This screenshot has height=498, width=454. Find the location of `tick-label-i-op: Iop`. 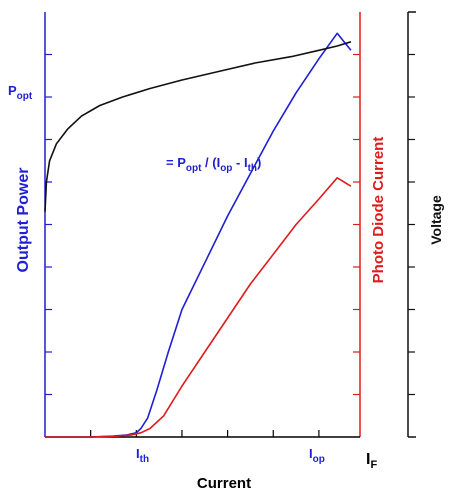

tick-label-i-op: Iop is located at coordinates (317, 455).